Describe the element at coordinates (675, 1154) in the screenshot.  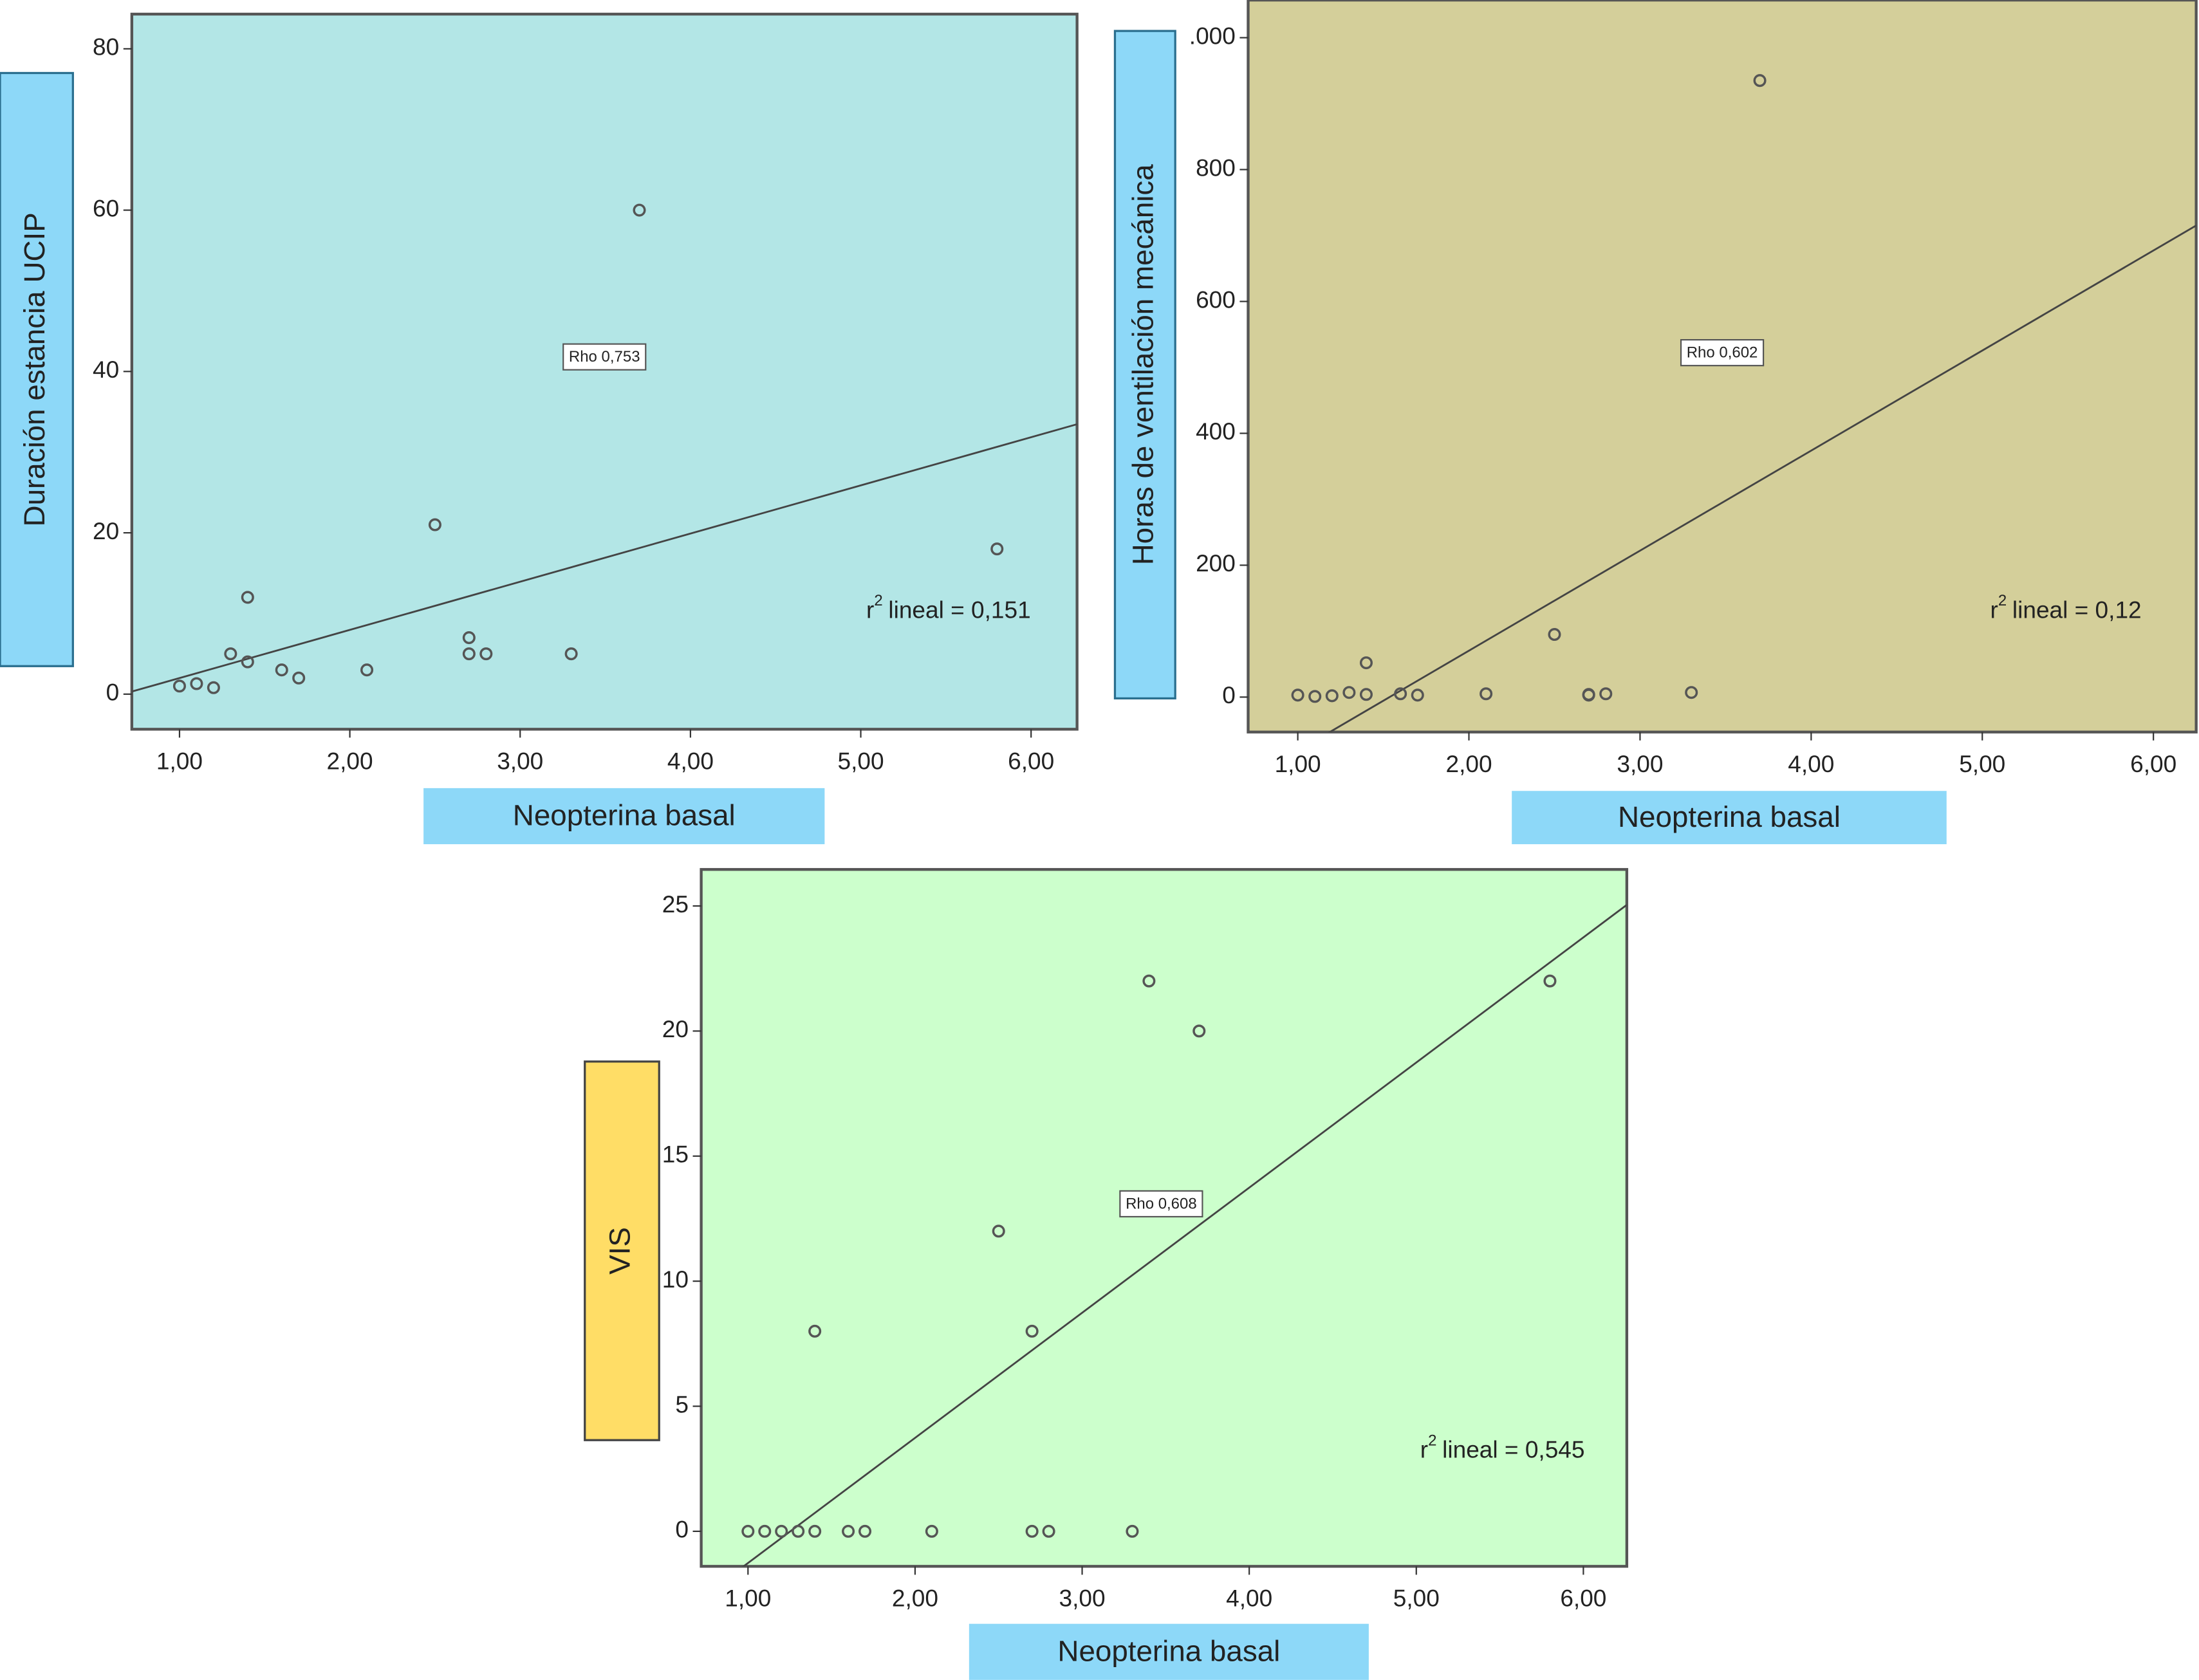
I see `y-tick-label: 15` at that location.